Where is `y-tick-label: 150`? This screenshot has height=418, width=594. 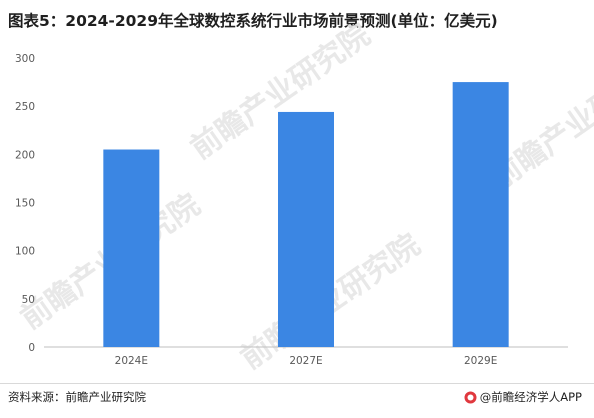
y-tick-label: 150 is located at coordinates (25, 204).